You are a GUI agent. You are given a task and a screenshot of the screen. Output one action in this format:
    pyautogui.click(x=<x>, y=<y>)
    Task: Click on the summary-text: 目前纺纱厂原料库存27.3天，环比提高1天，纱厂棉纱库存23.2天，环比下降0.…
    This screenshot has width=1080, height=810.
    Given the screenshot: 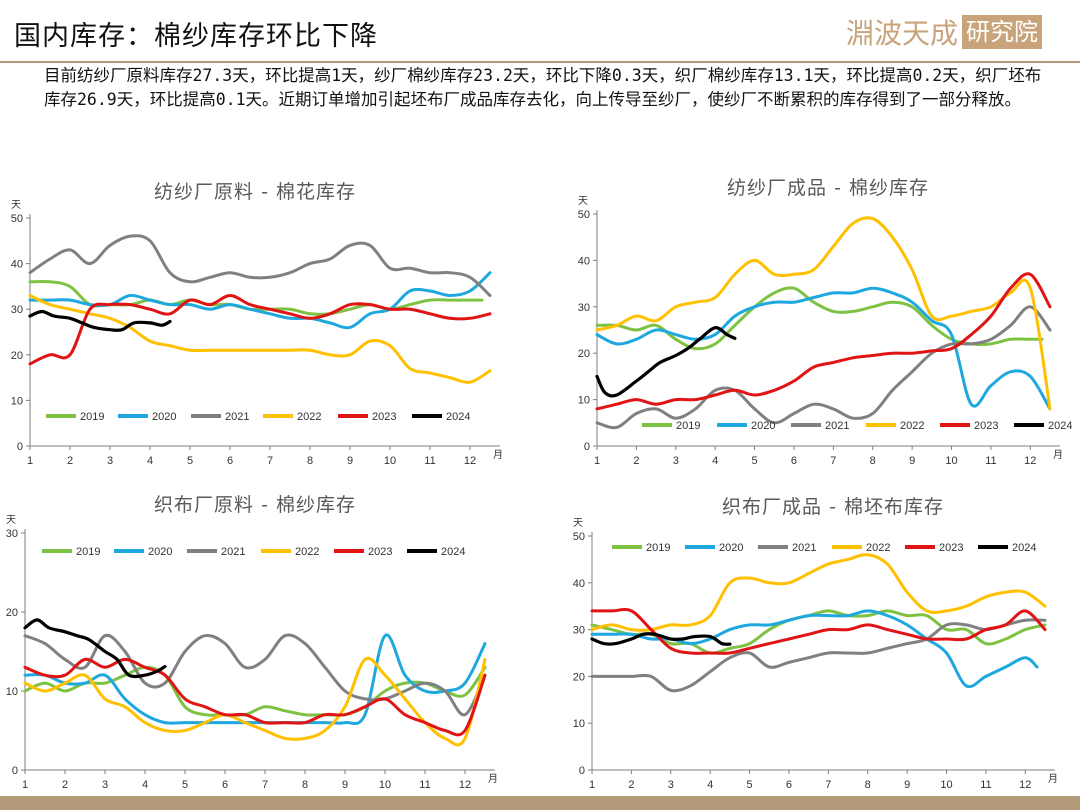 What is the action you would take?
    pyautogui.click(x=543, y=87)
    